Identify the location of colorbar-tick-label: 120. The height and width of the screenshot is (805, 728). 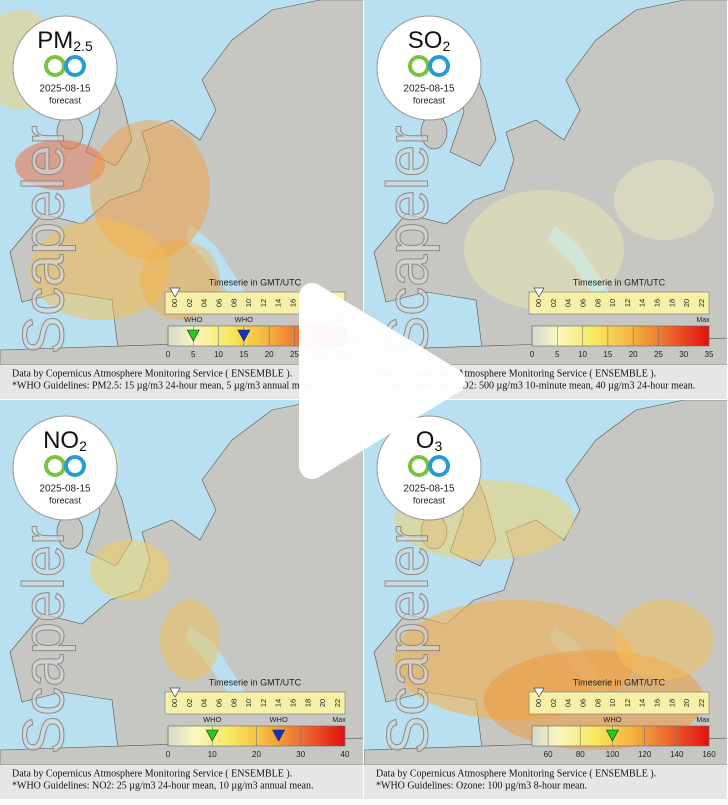
(645, 754).